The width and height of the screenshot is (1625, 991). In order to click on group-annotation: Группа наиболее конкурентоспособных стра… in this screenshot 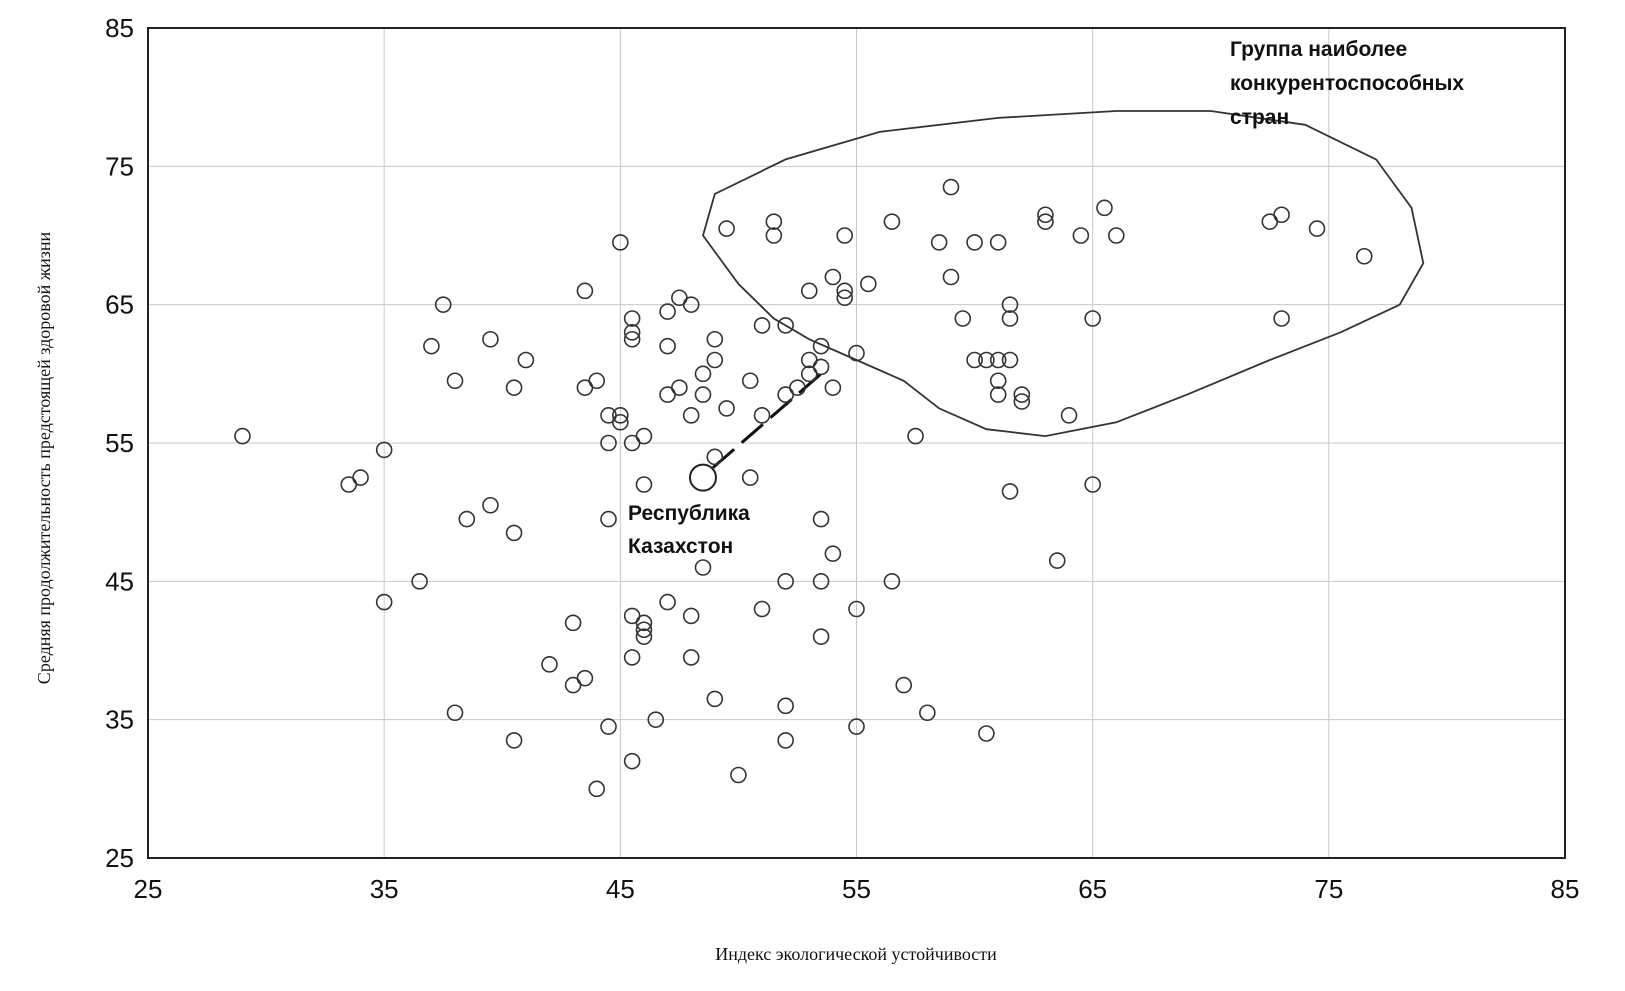, I will do `click(1350, 83)`.